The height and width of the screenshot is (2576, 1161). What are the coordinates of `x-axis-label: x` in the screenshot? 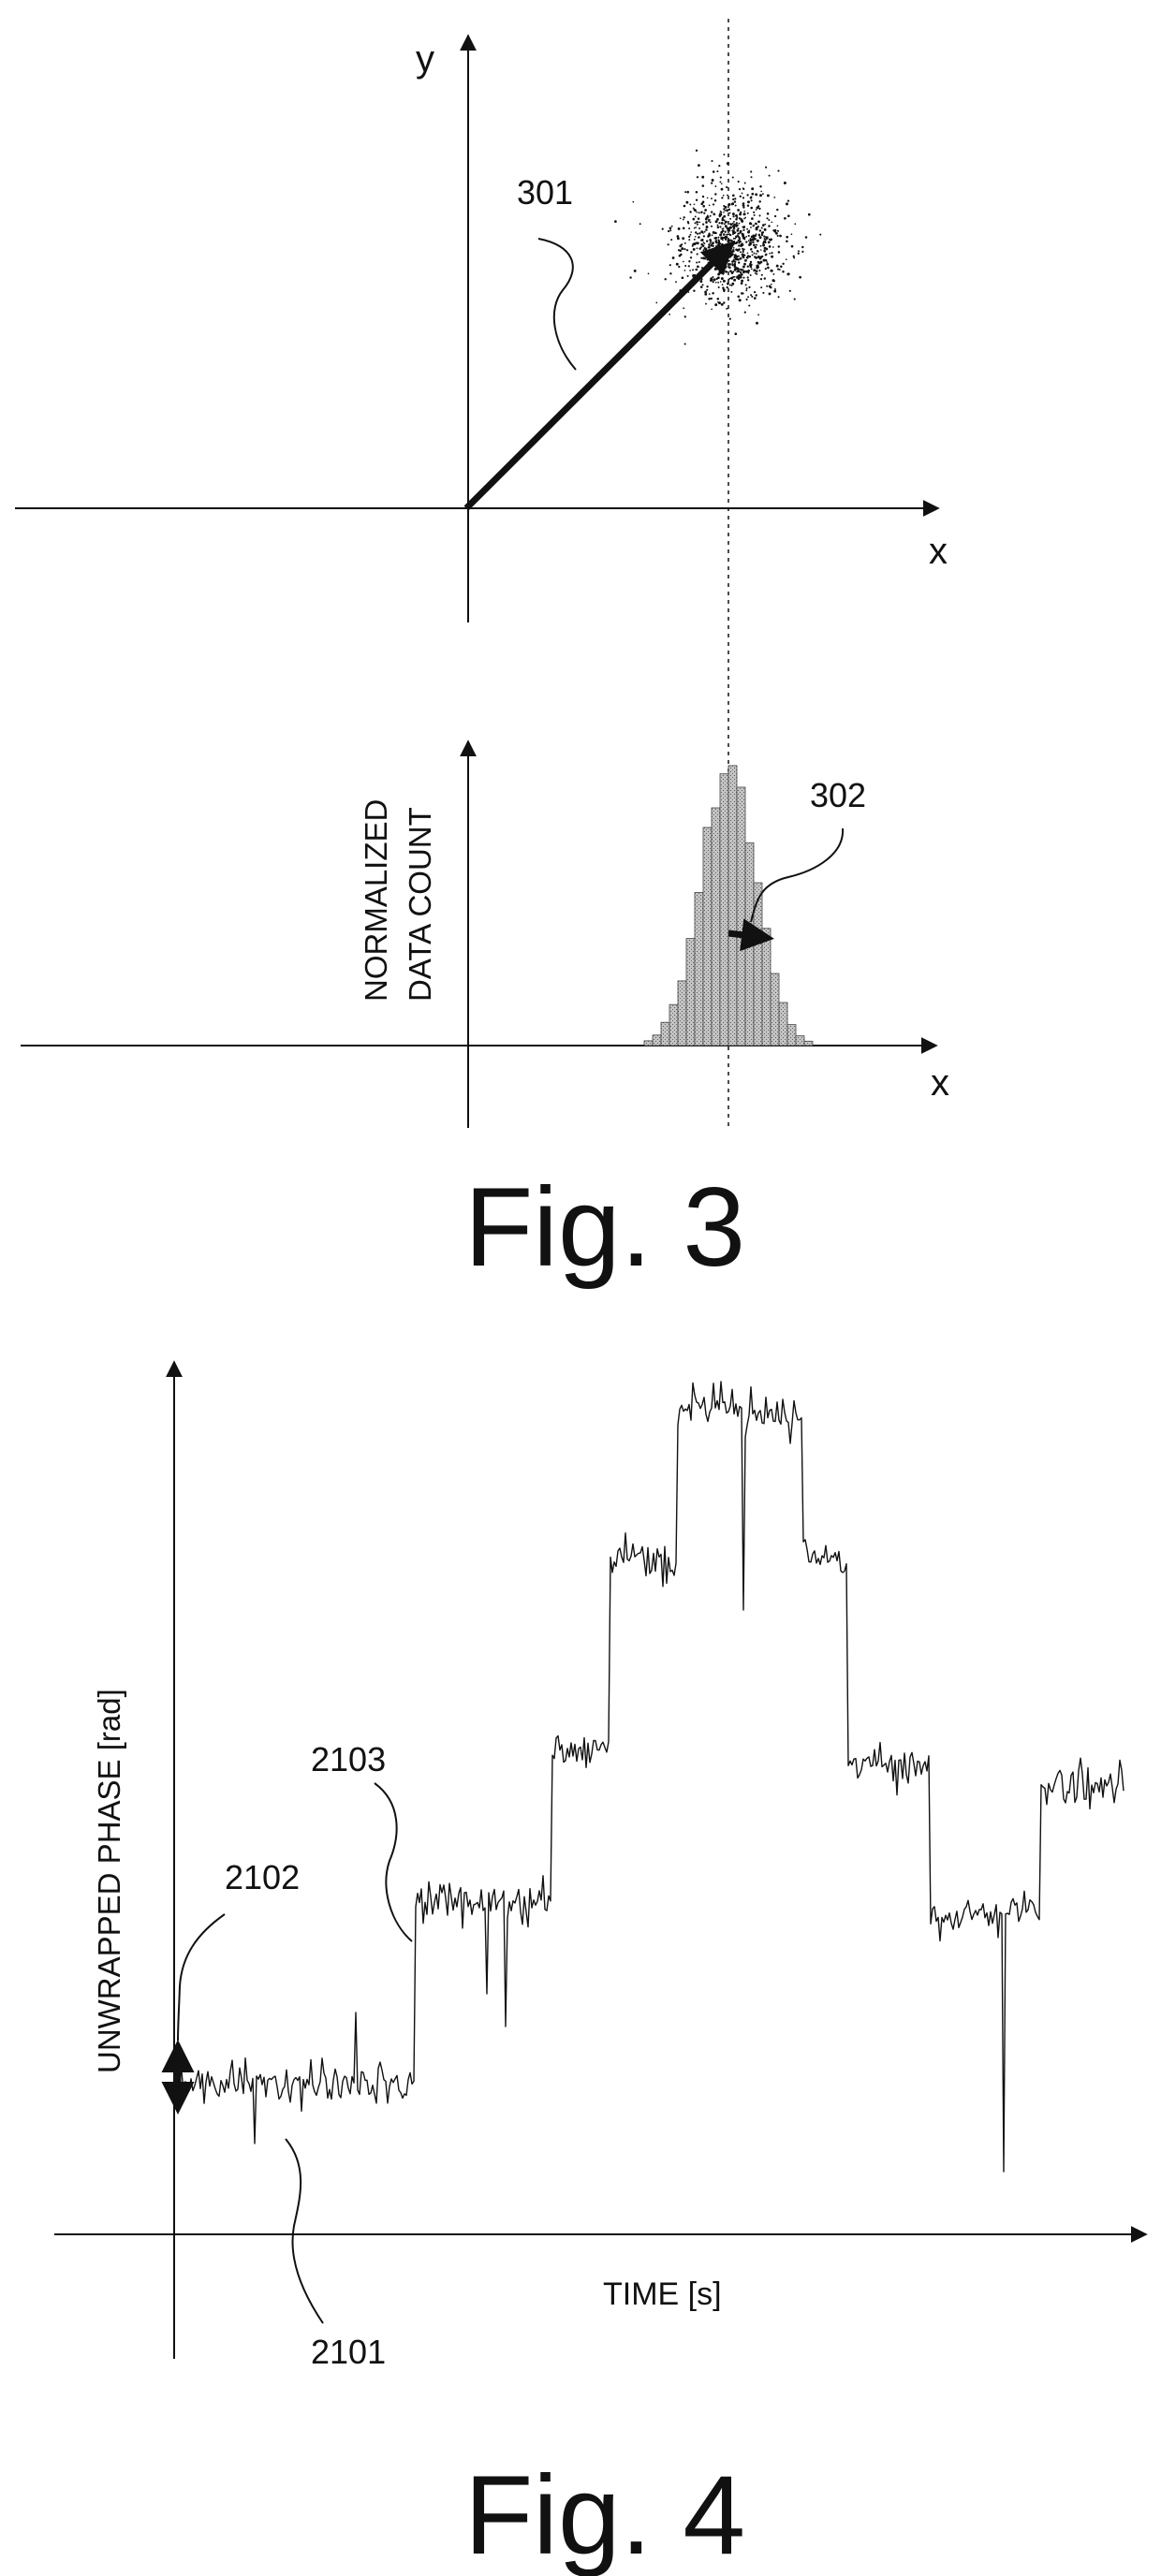 It's located at (940, 1083).